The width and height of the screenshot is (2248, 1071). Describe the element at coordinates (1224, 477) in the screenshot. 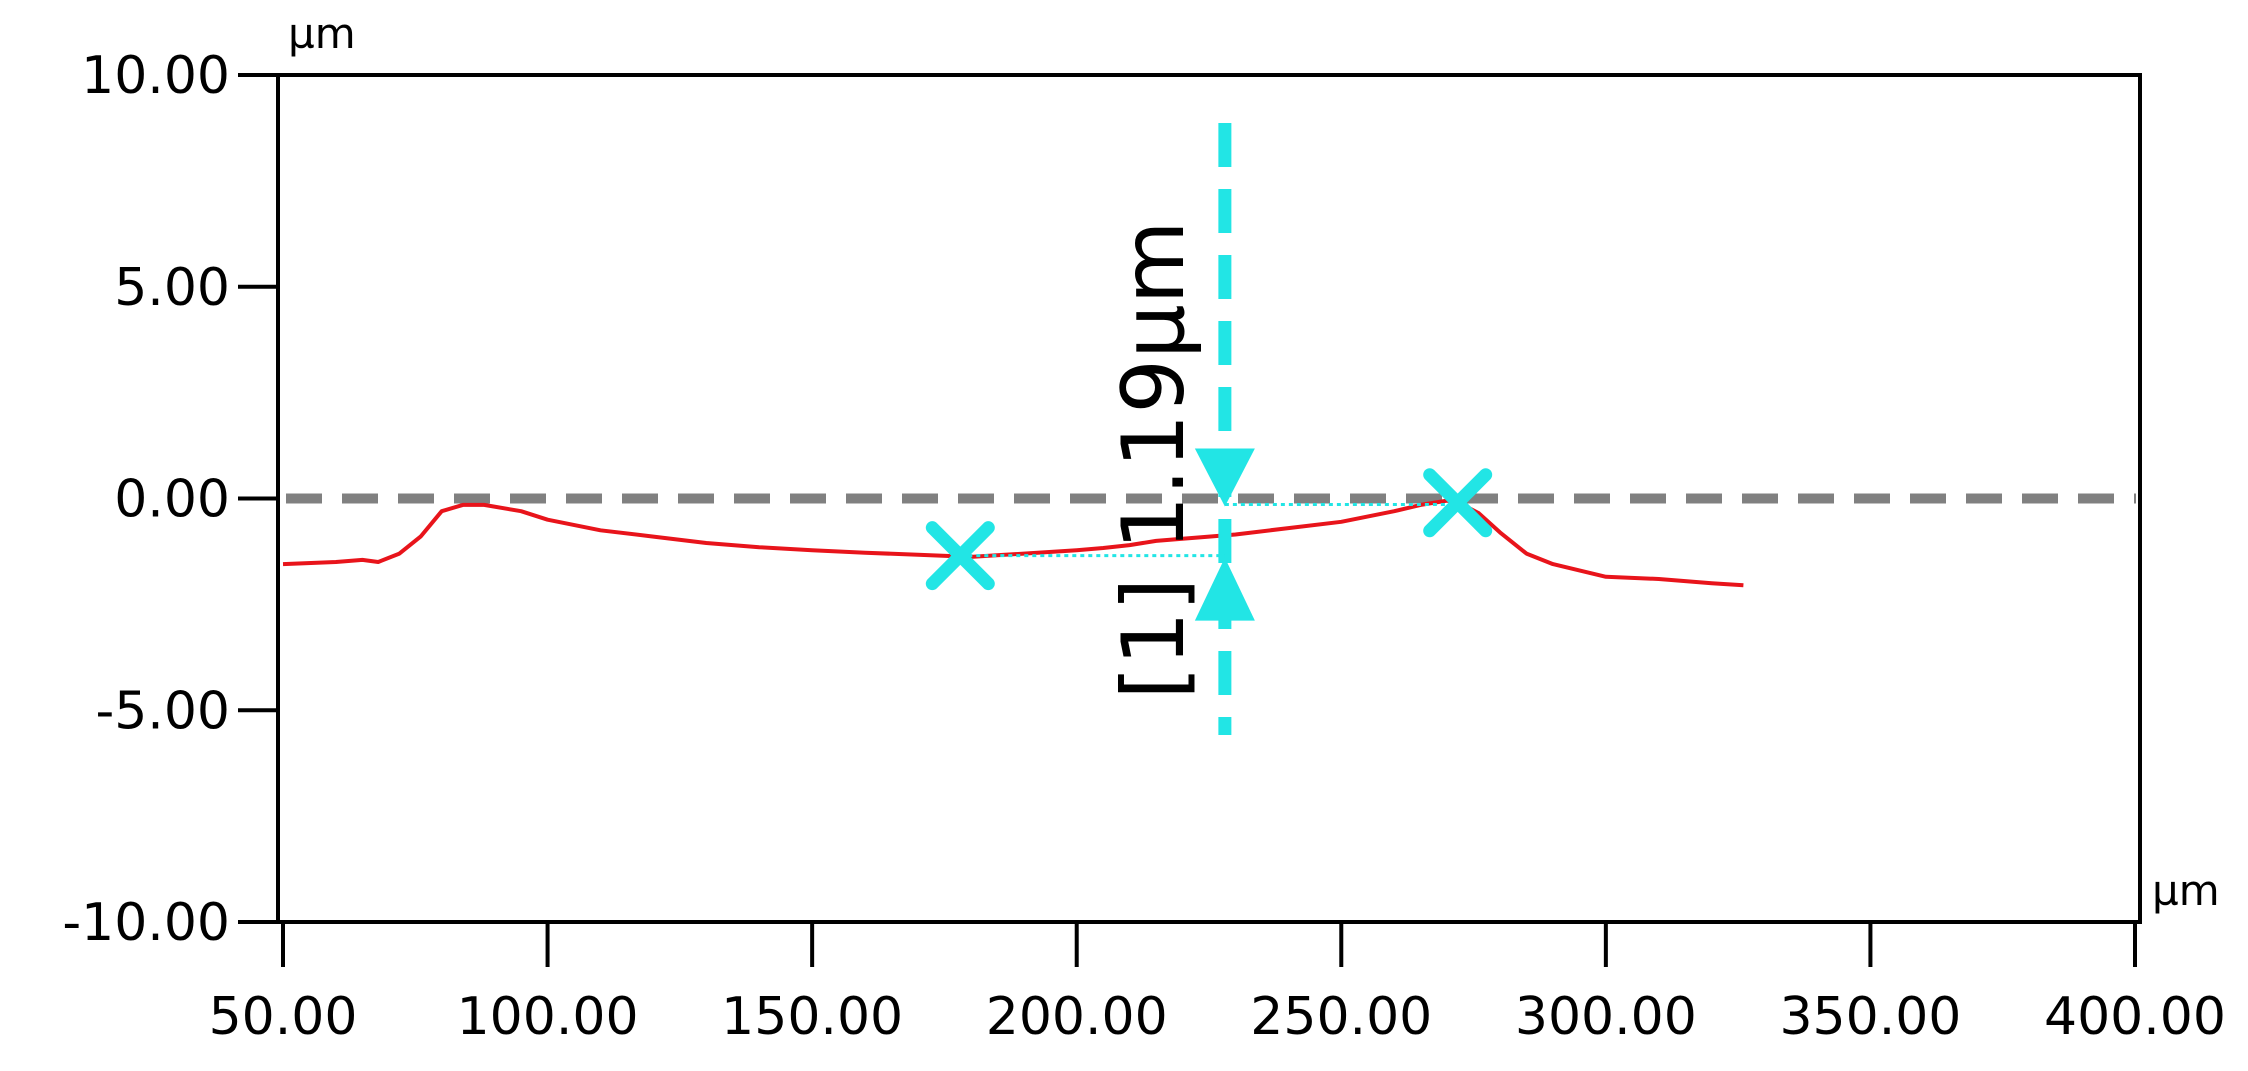

I see `measurement-arrow-down` at that location.